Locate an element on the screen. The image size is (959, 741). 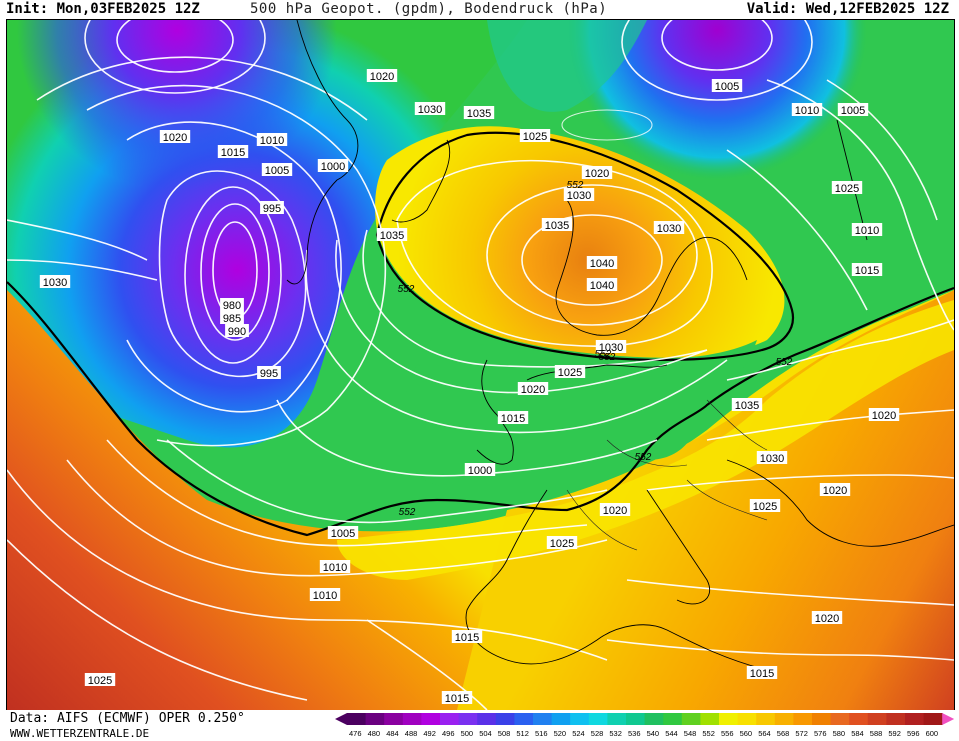
legend-arrow-left is located at coordinates (341, 719).